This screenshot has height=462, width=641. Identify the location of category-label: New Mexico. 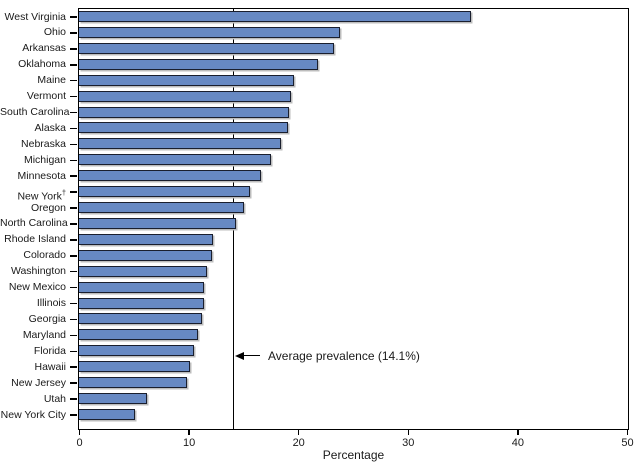
(37, 287).